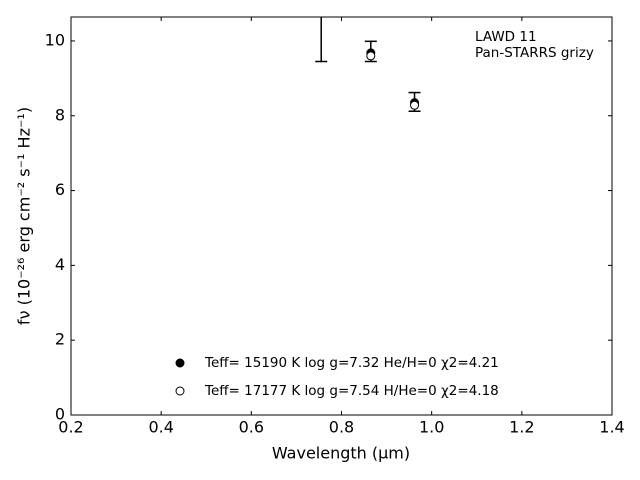 The image size is (640, 480). Describe the element at coordinates (60, 339) in the screenshot. I see `y-tick-label: 2` at that location.